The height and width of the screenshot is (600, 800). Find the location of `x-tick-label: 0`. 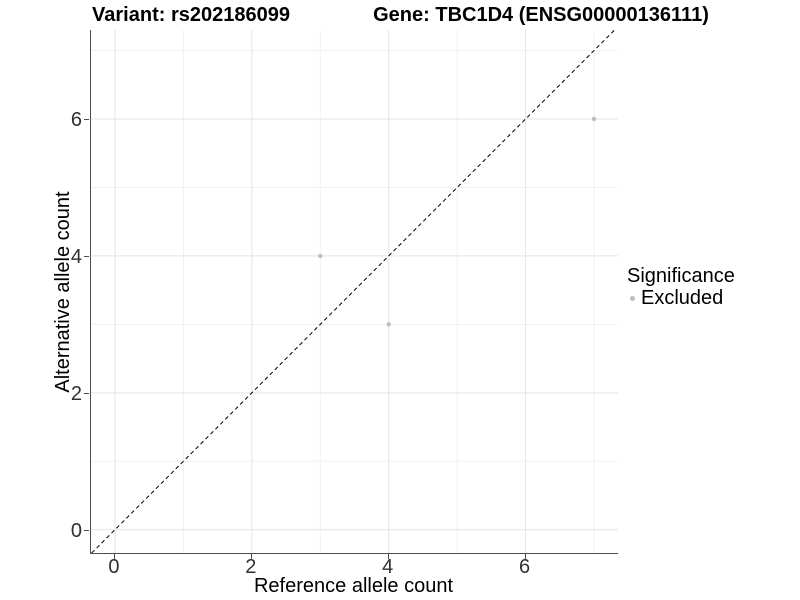

x-tick-label: 0 is located at coordinates (114, 567).